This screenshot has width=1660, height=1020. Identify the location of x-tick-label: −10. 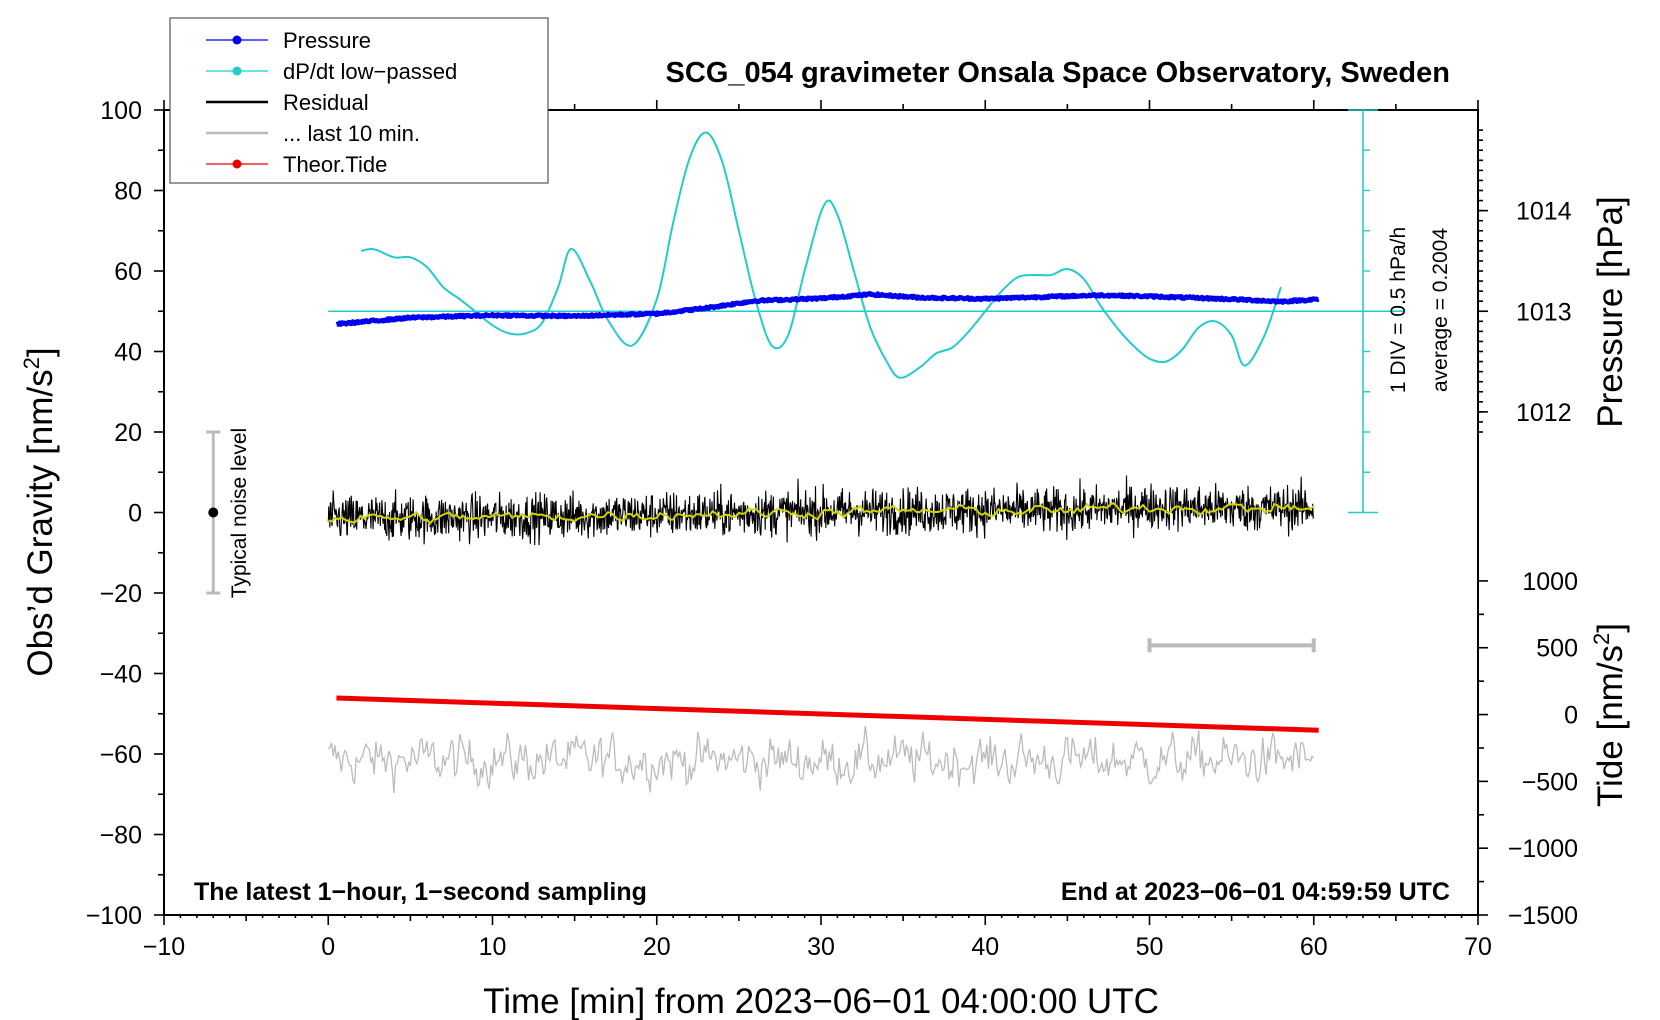
(164, 947).